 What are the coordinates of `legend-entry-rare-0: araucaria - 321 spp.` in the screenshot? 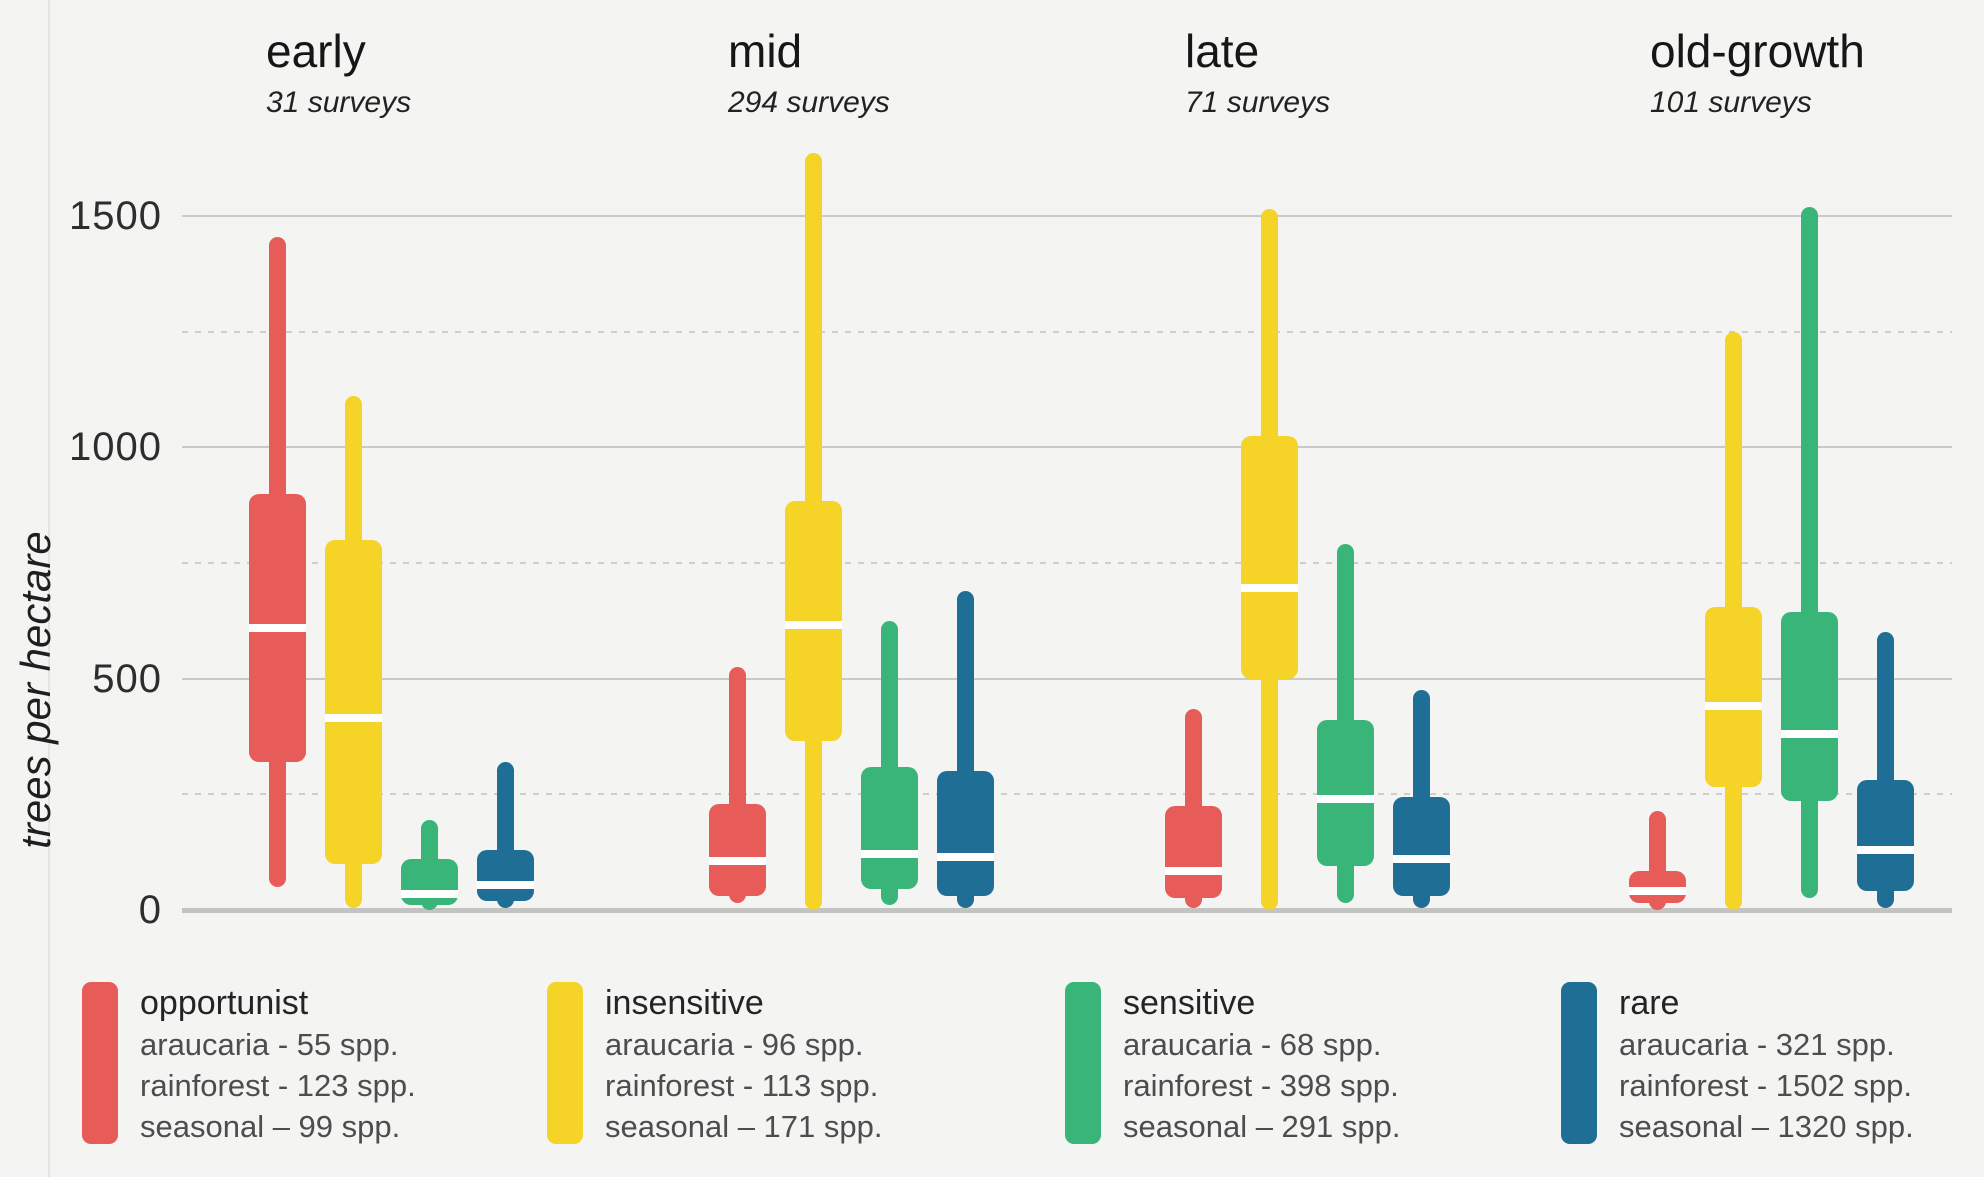 It's located at (1757, 1044).